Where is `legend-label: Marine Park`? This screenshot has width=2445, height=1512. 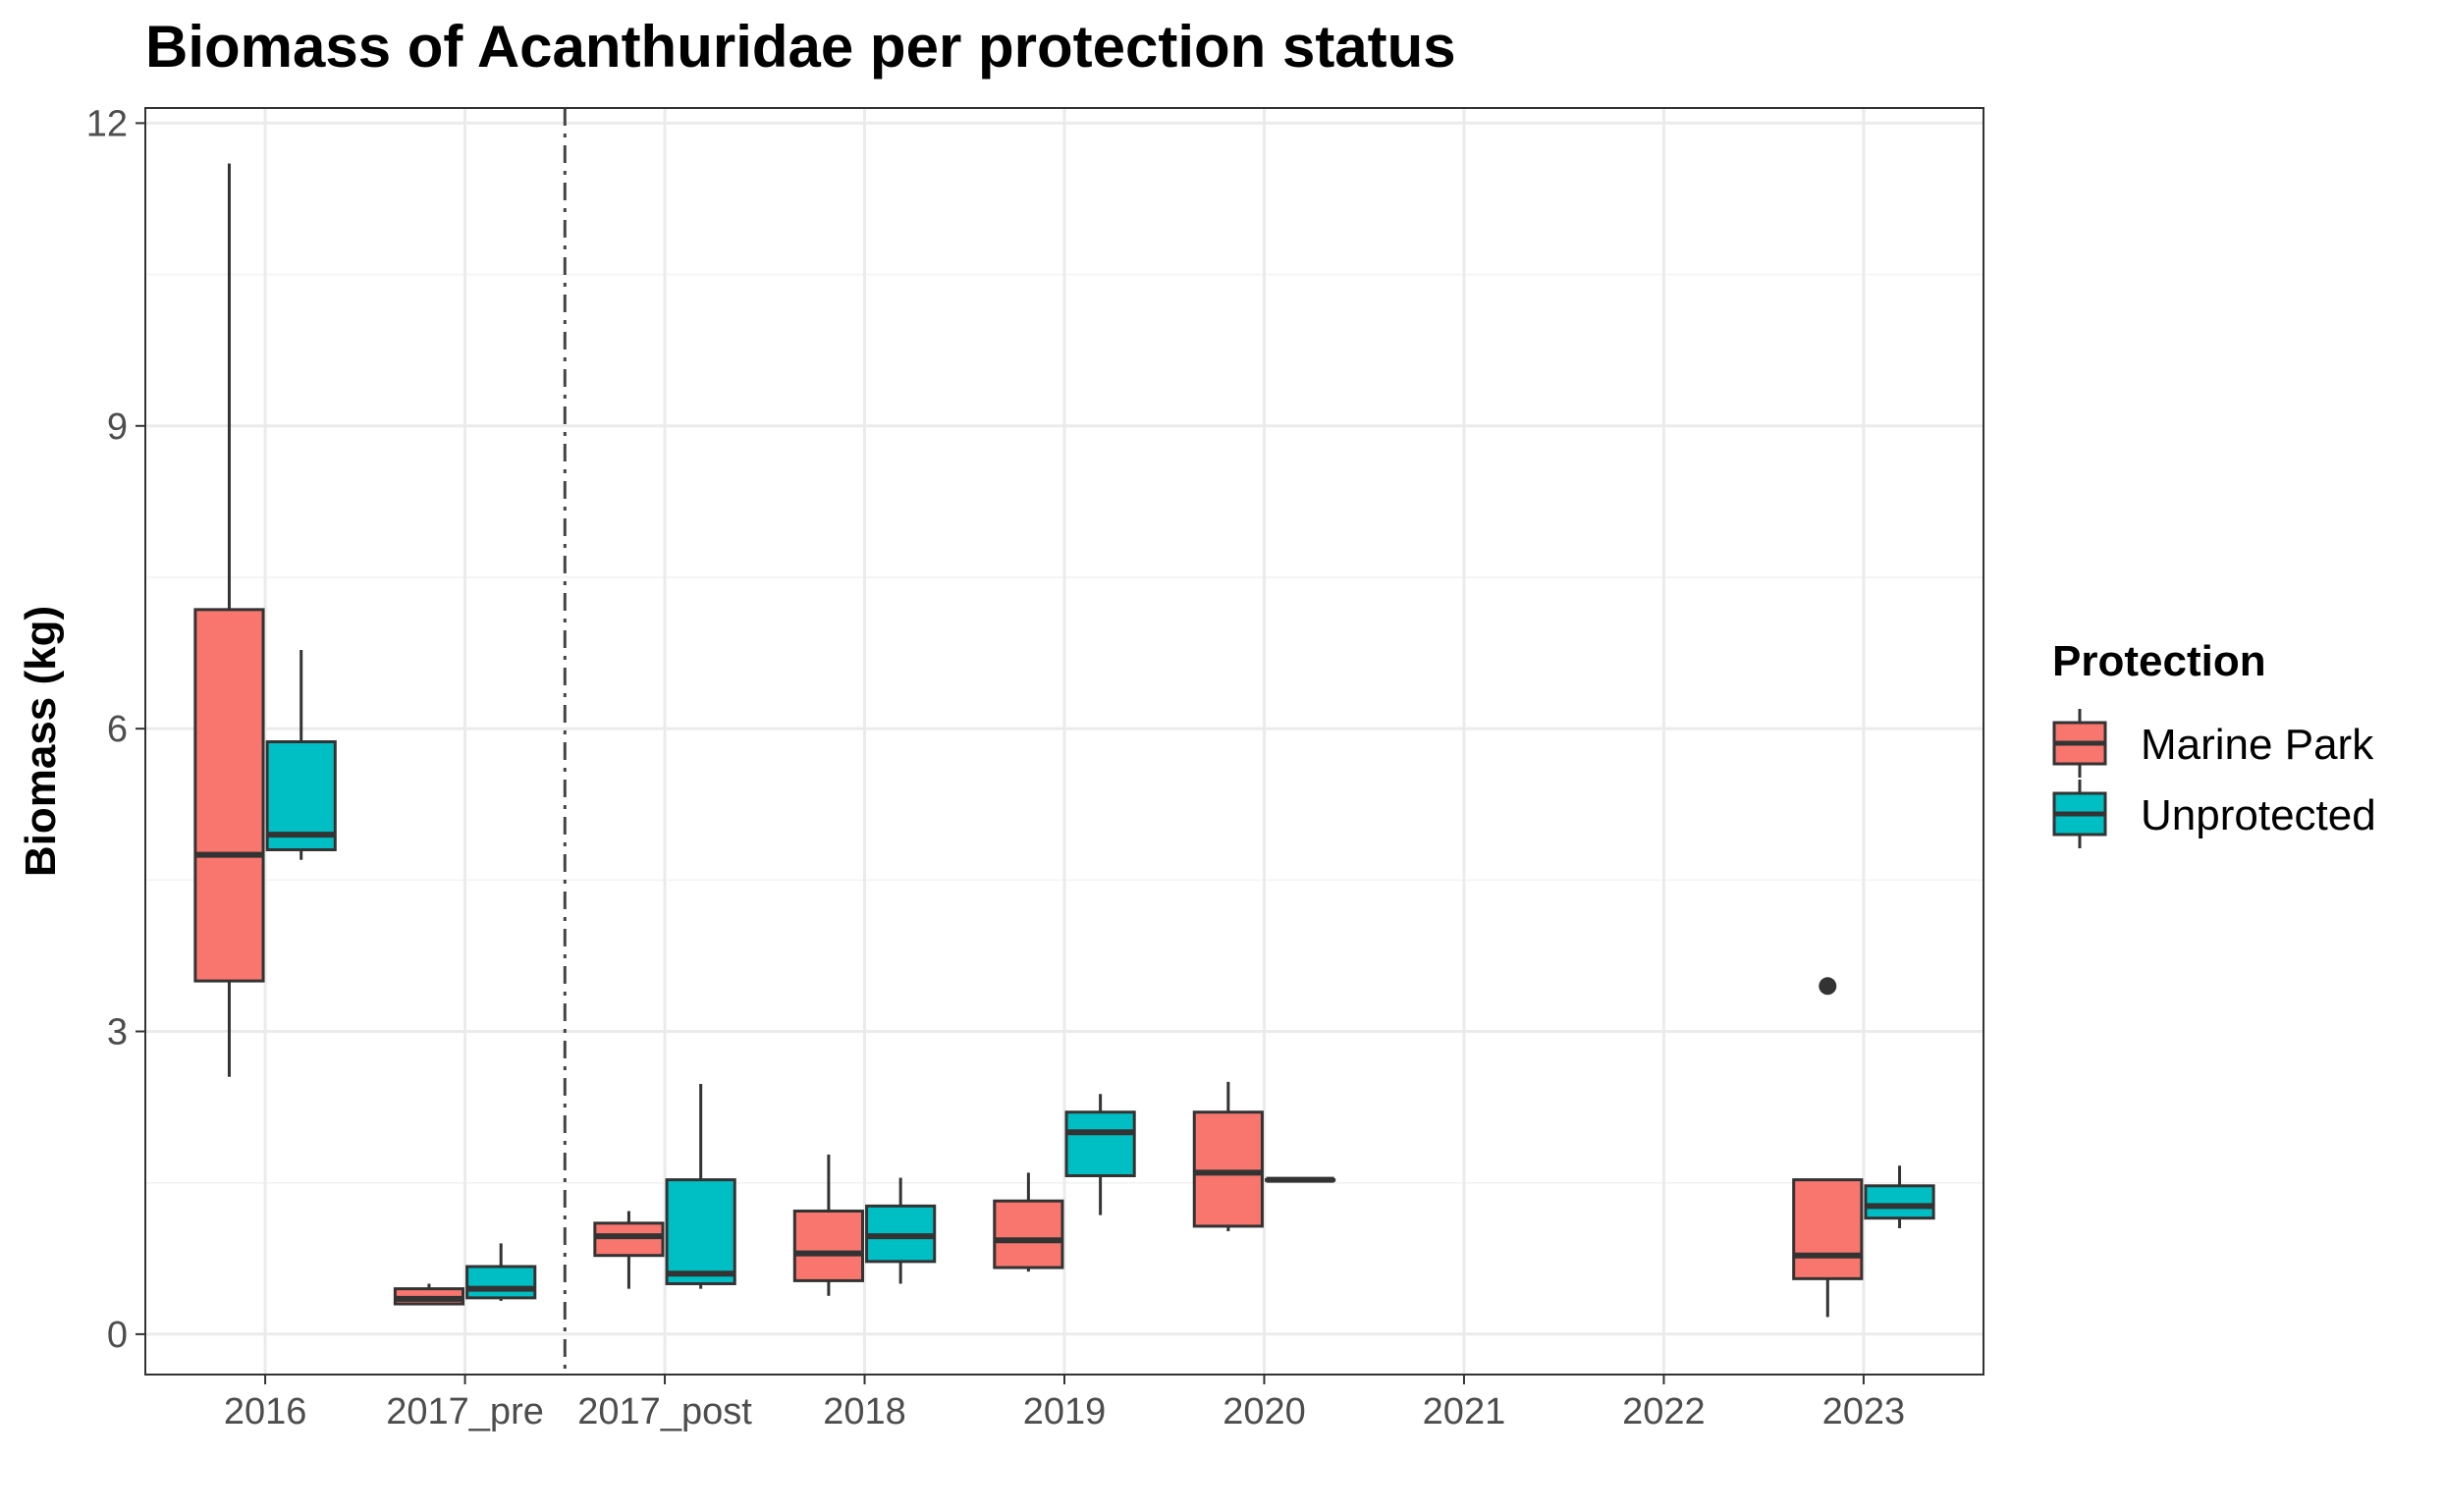
legend-label: Marine Park is located at coordinates (2257, 745).